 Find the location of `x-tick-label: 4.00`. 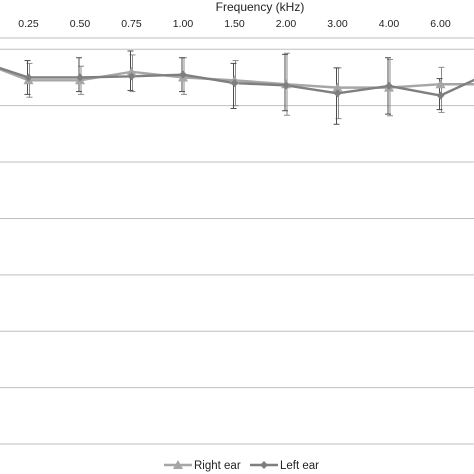

x-tick-label: 4.00 is located at coordinates (389, 24).